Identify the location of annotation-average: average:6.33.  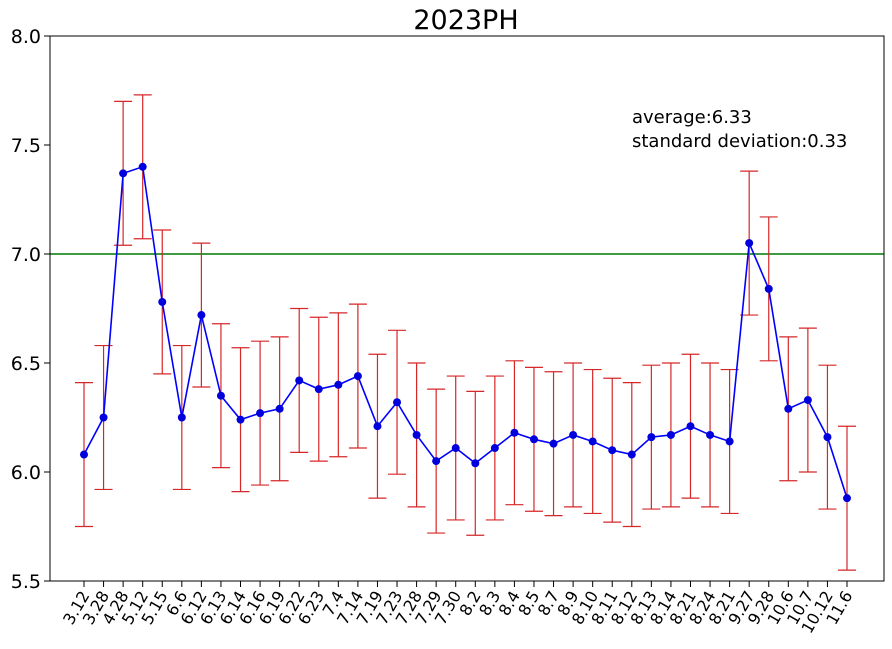
(692, 117).